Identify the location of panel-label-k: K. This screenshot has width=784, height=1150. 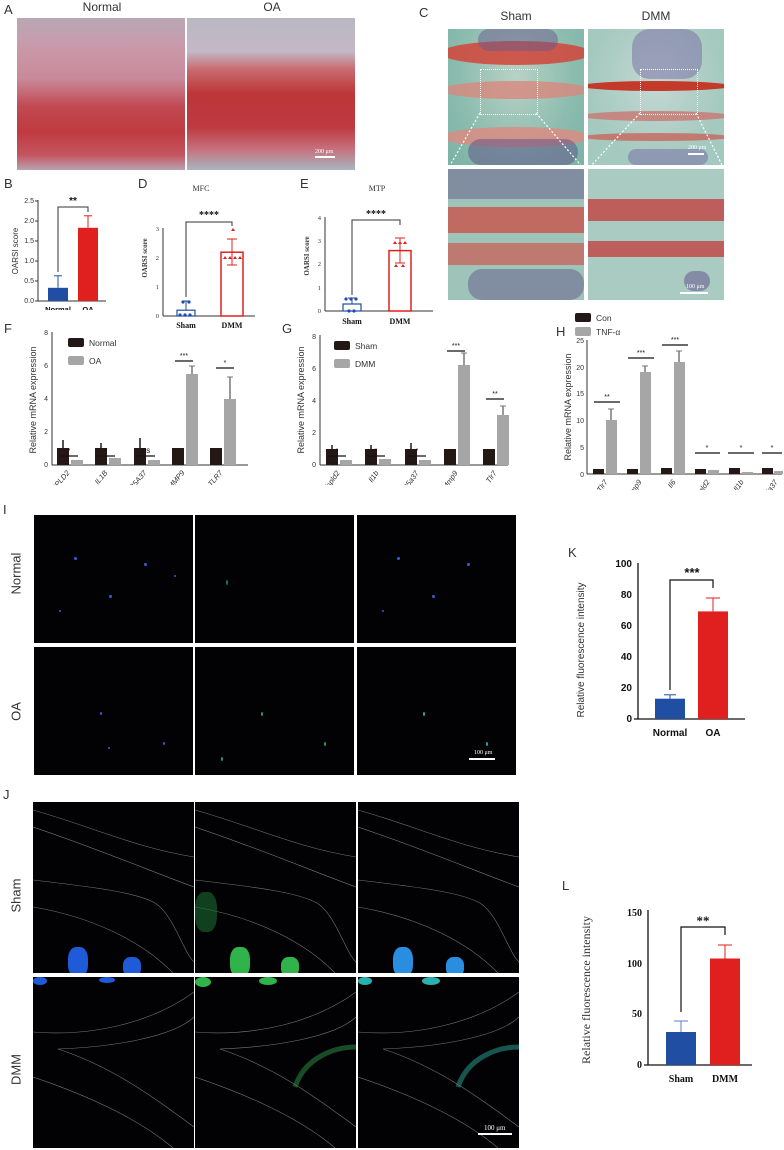
(572, 552).